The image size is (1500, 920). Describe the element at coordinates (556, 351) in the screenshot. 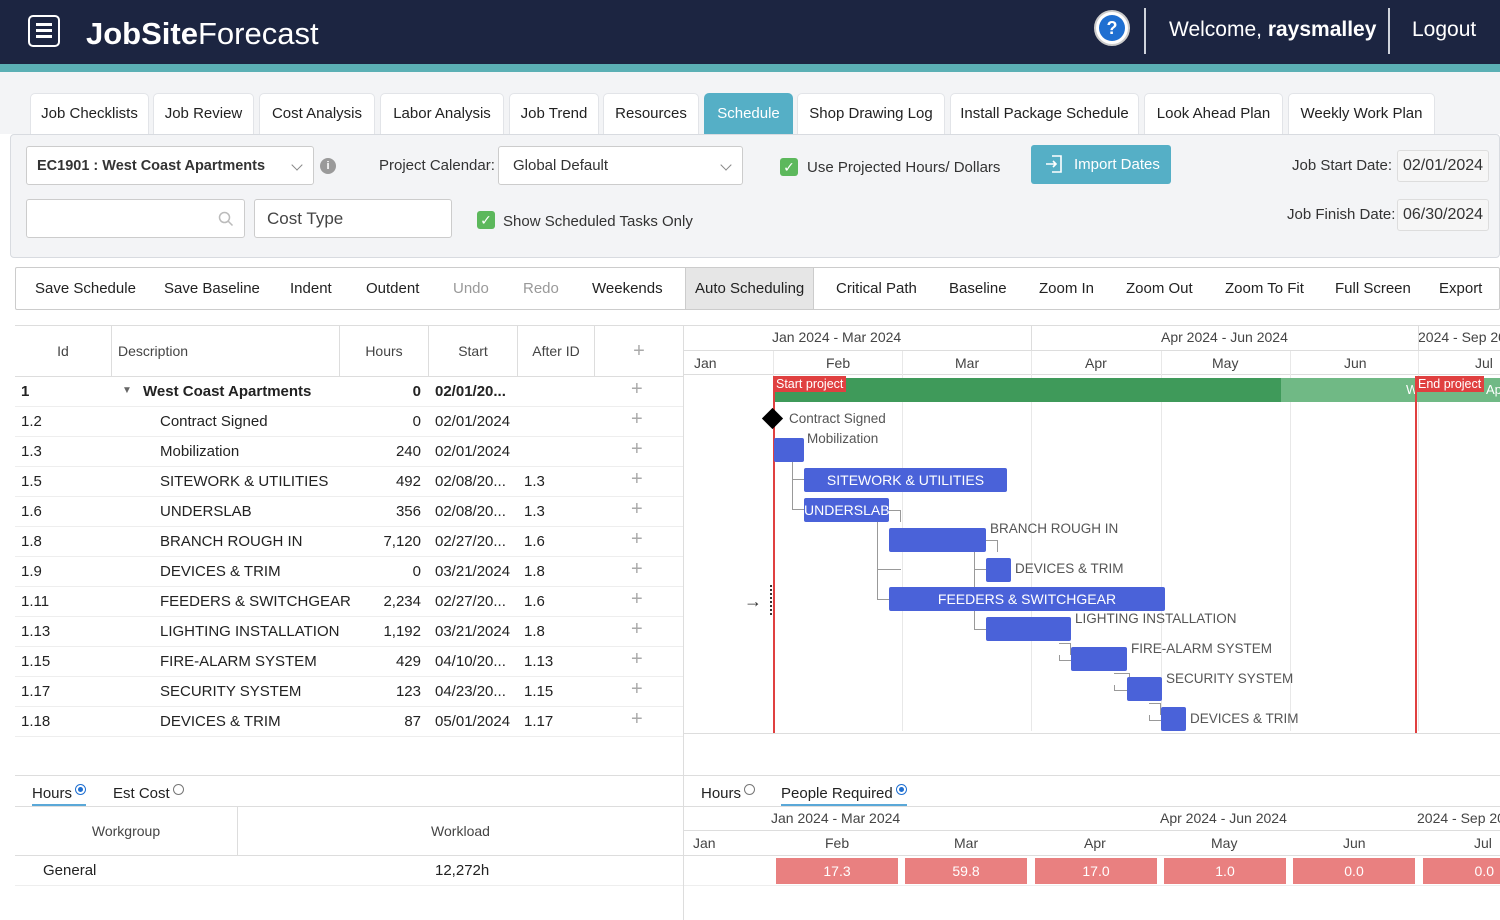

I see `col-after-id: After ID` at that location.